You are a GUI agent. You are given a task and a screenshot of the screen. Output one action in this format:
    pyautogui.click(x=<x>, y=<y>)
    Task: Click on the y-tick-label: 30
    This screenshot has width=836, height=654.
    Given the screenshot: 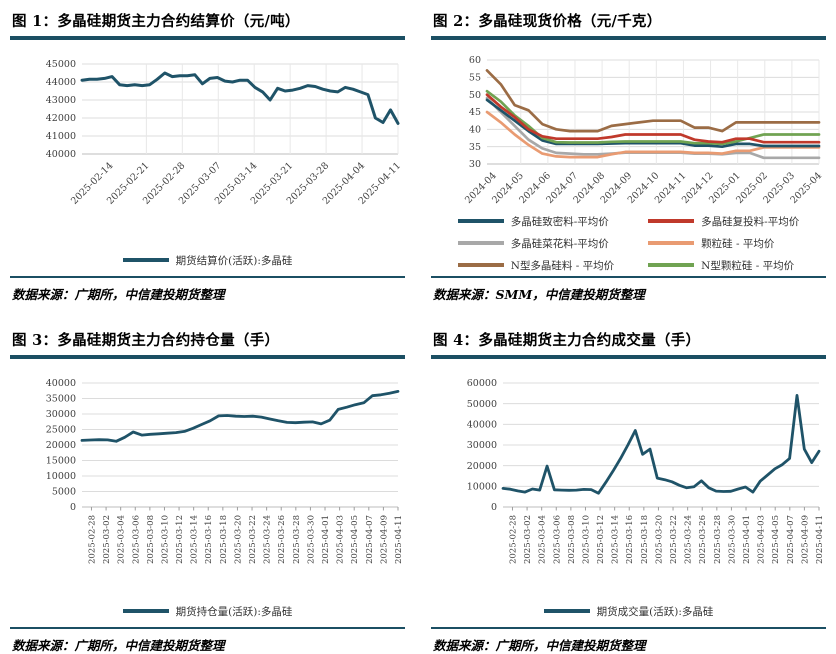 What is the action you would take?
    pyautogui.click(x=475, y=164)
    